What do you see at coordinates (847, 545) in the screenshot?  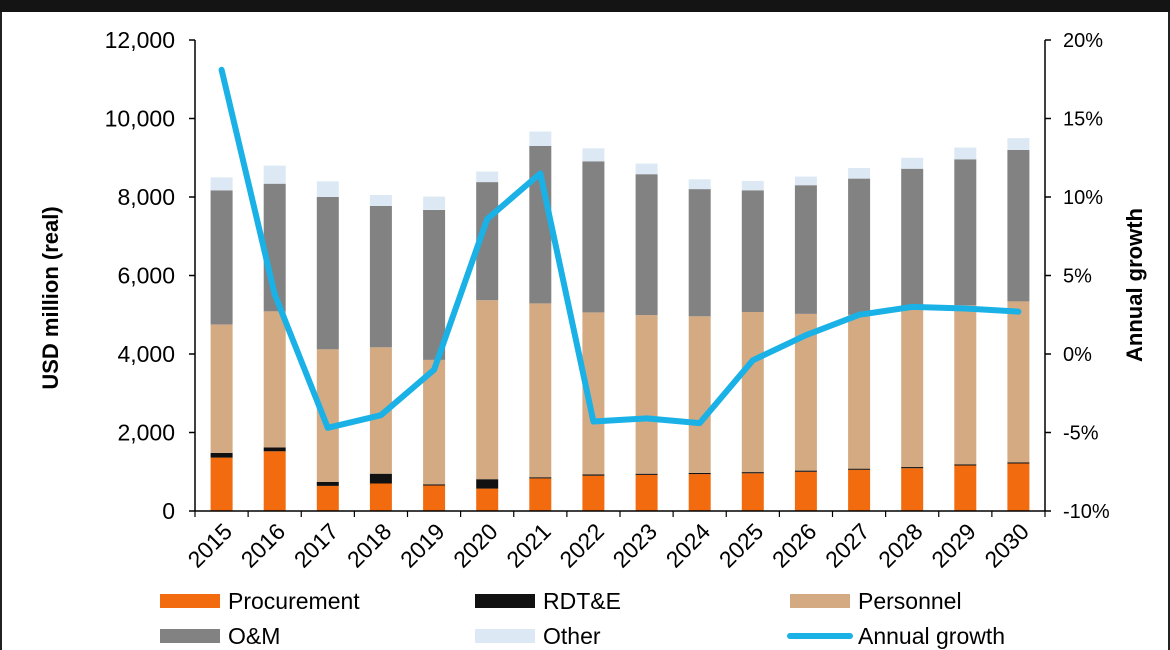 I see `x-tick-label: 2027` at bounding box center [847, 545].